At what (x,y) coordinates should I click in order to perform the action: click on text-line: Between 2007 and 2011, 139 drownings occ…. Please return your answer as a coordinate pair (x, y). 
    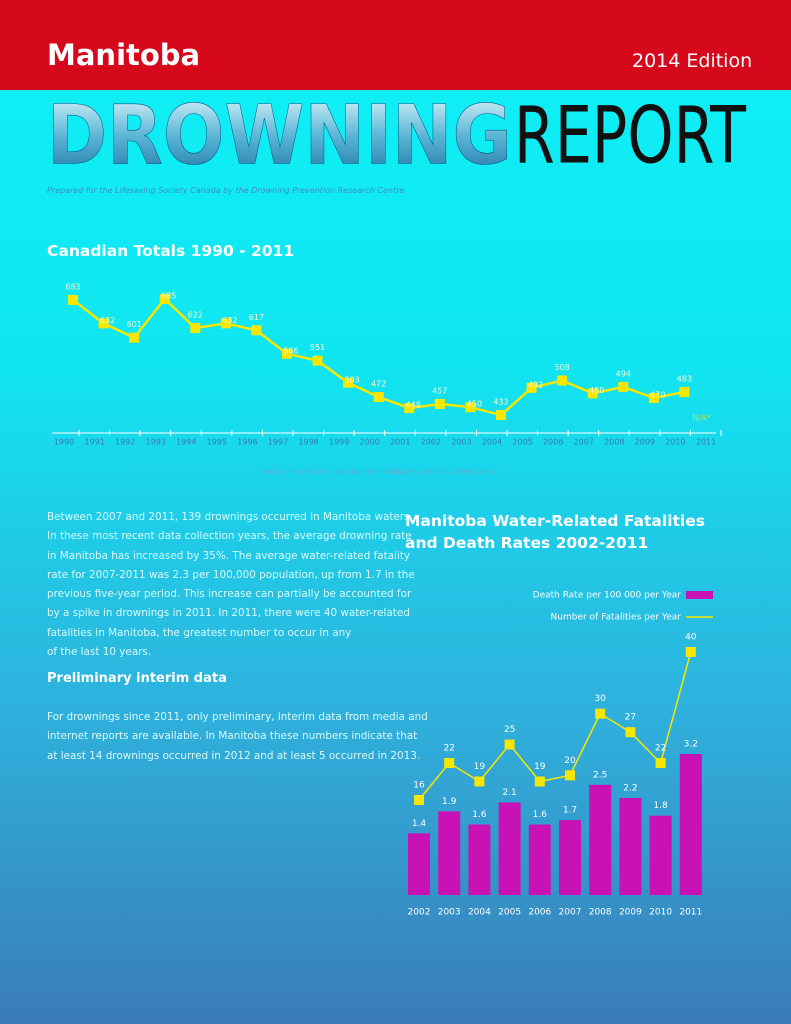
    Looking at the image, I should click on (230, 517).